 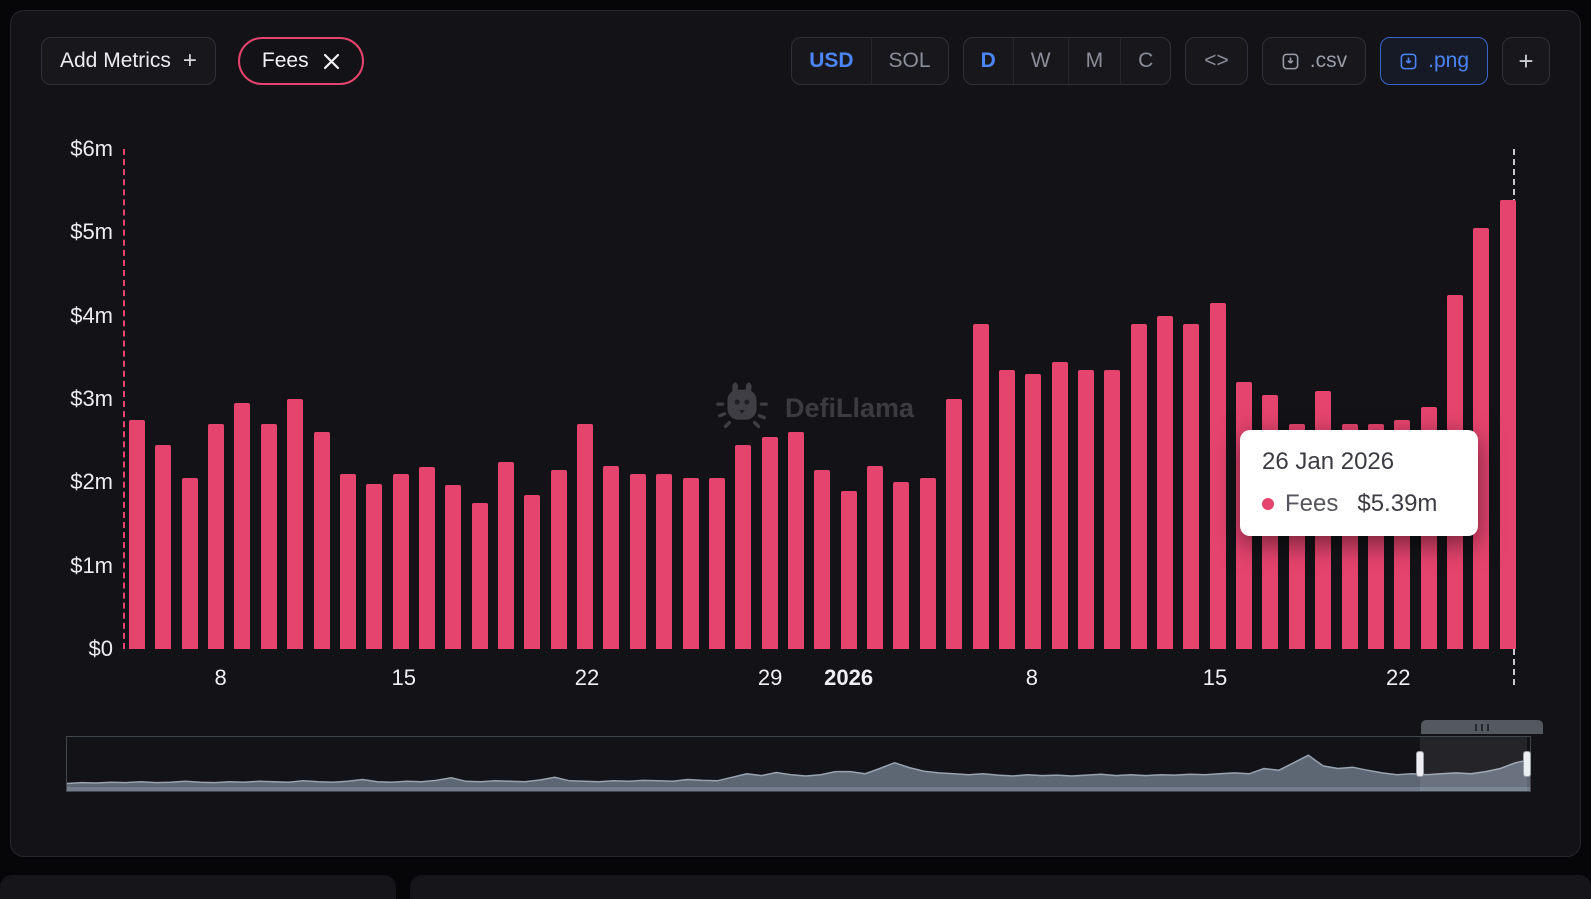 I want to click on navigator-selection, so click(x=1474, y=764).